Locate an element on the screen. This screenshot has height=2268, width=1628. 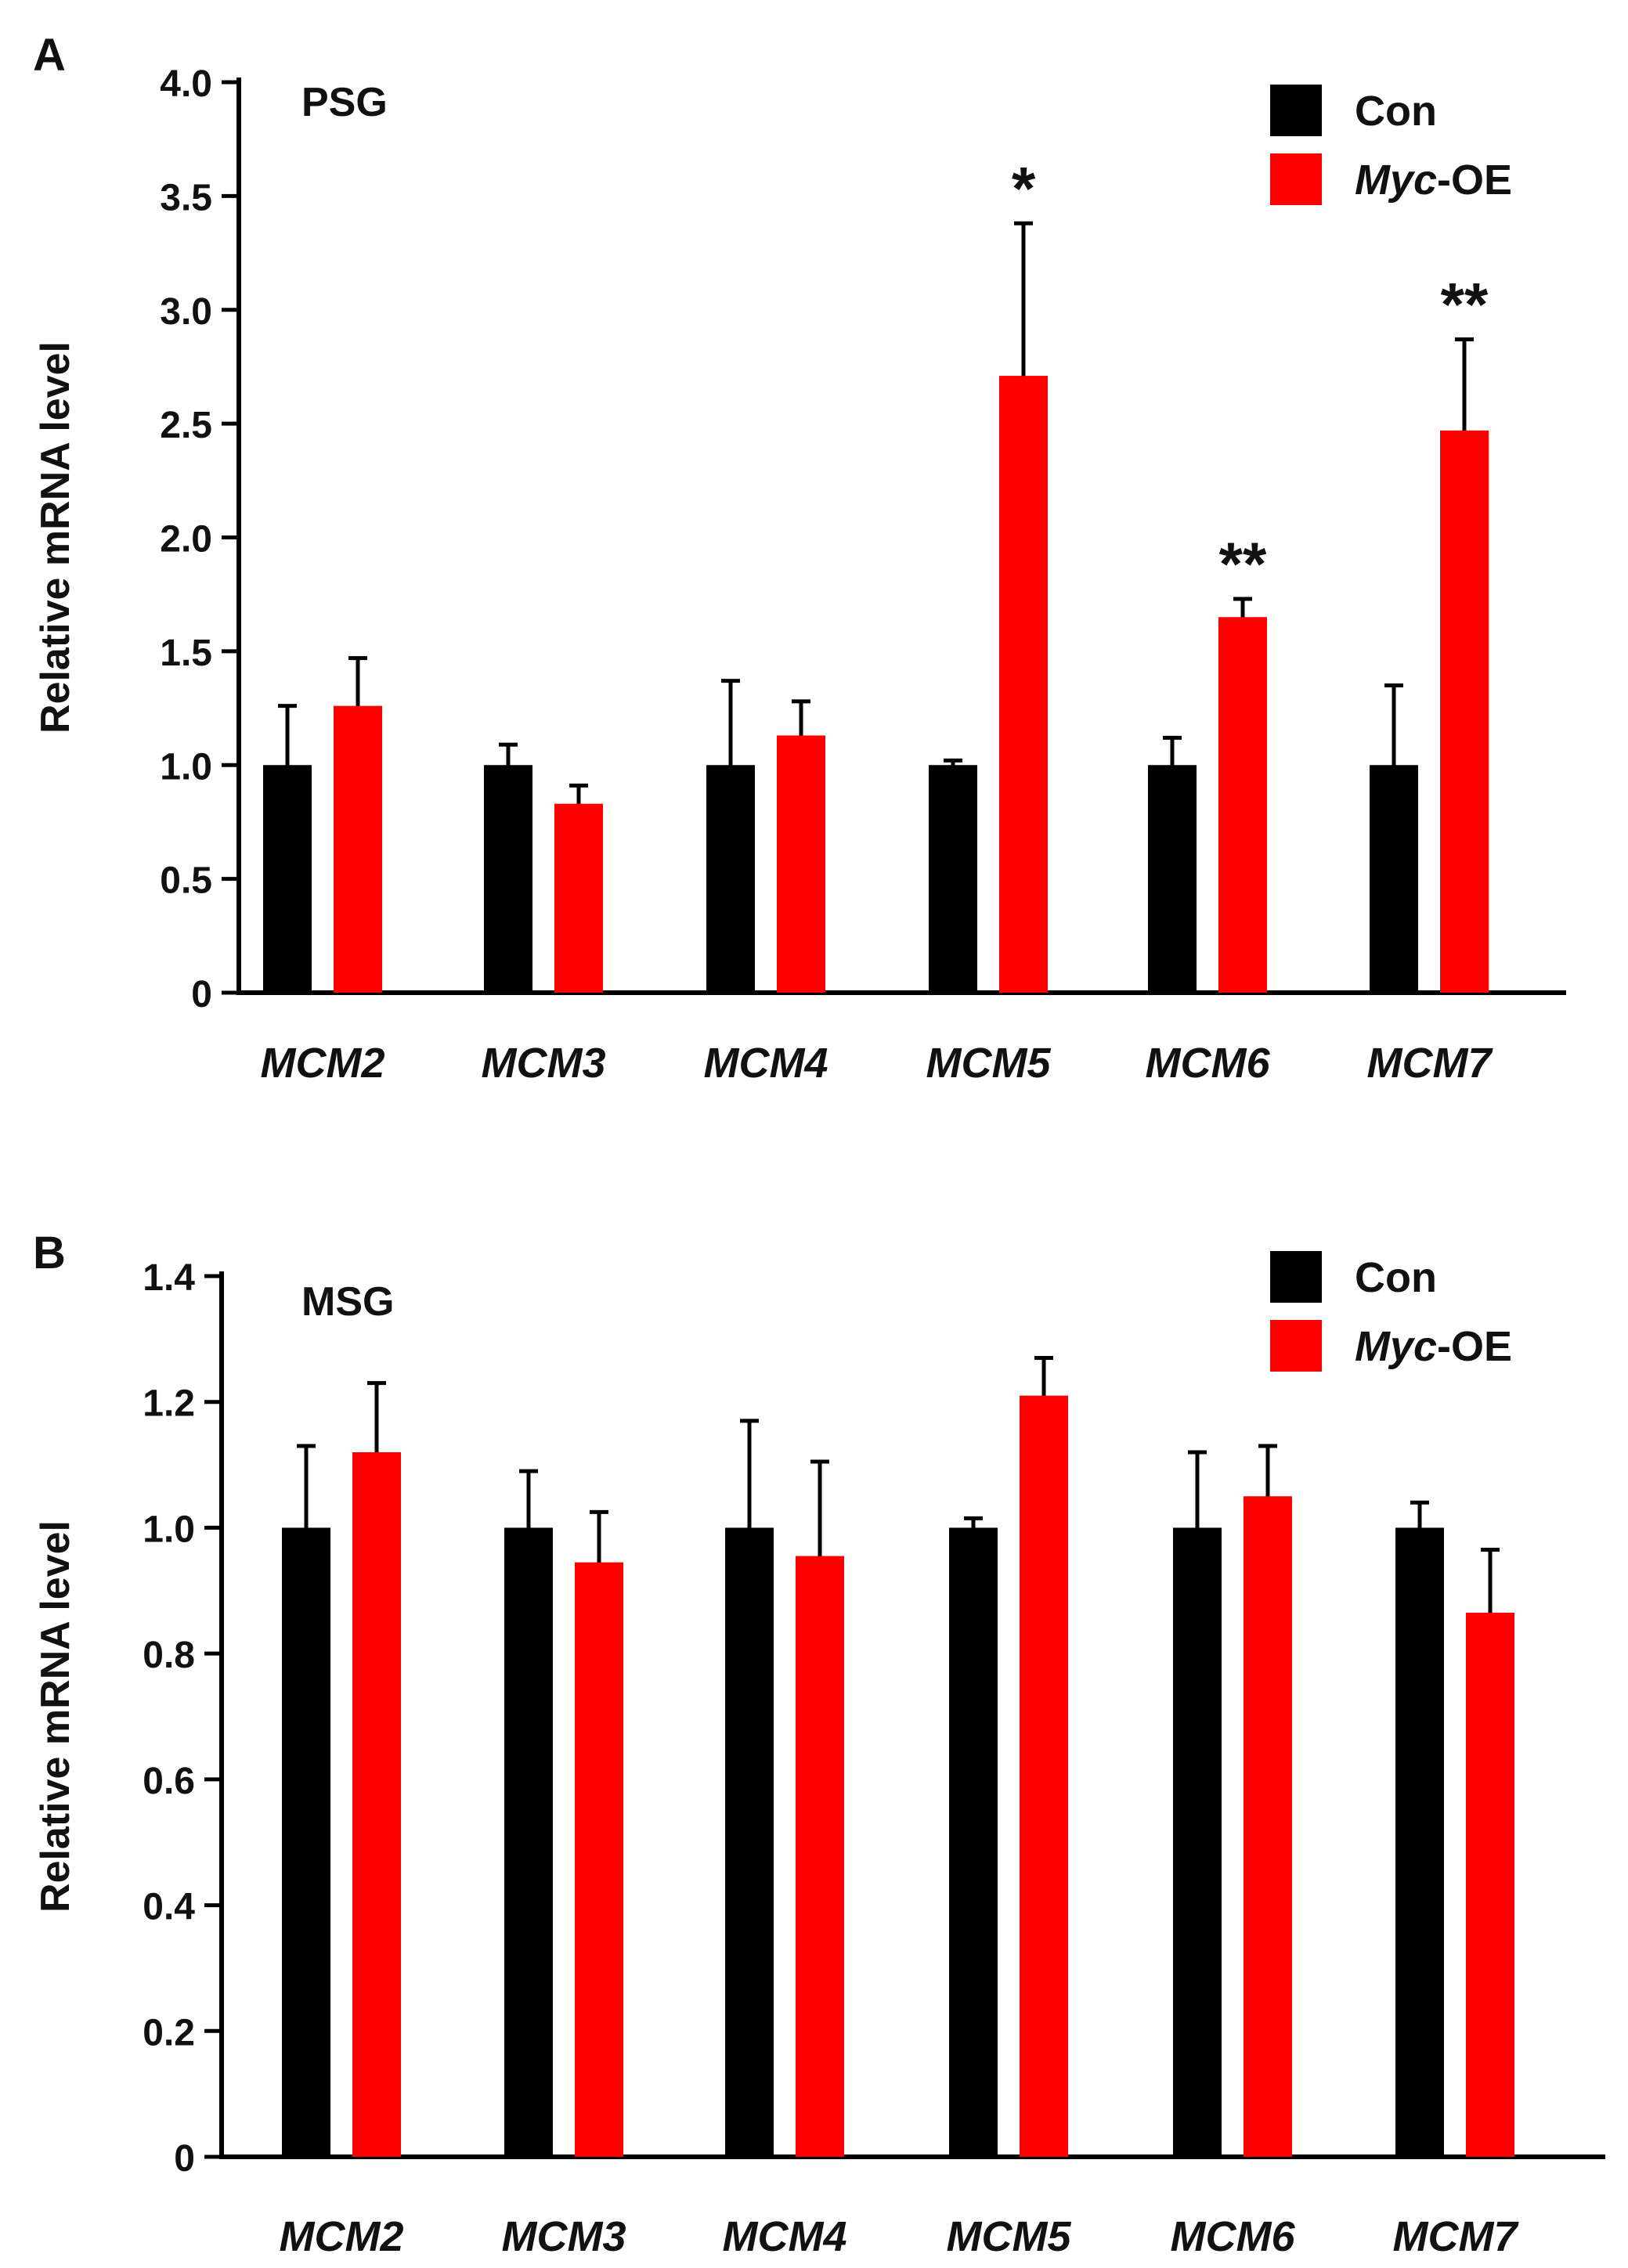
tissue-label: MSG is located at coordinates (347, 1302).